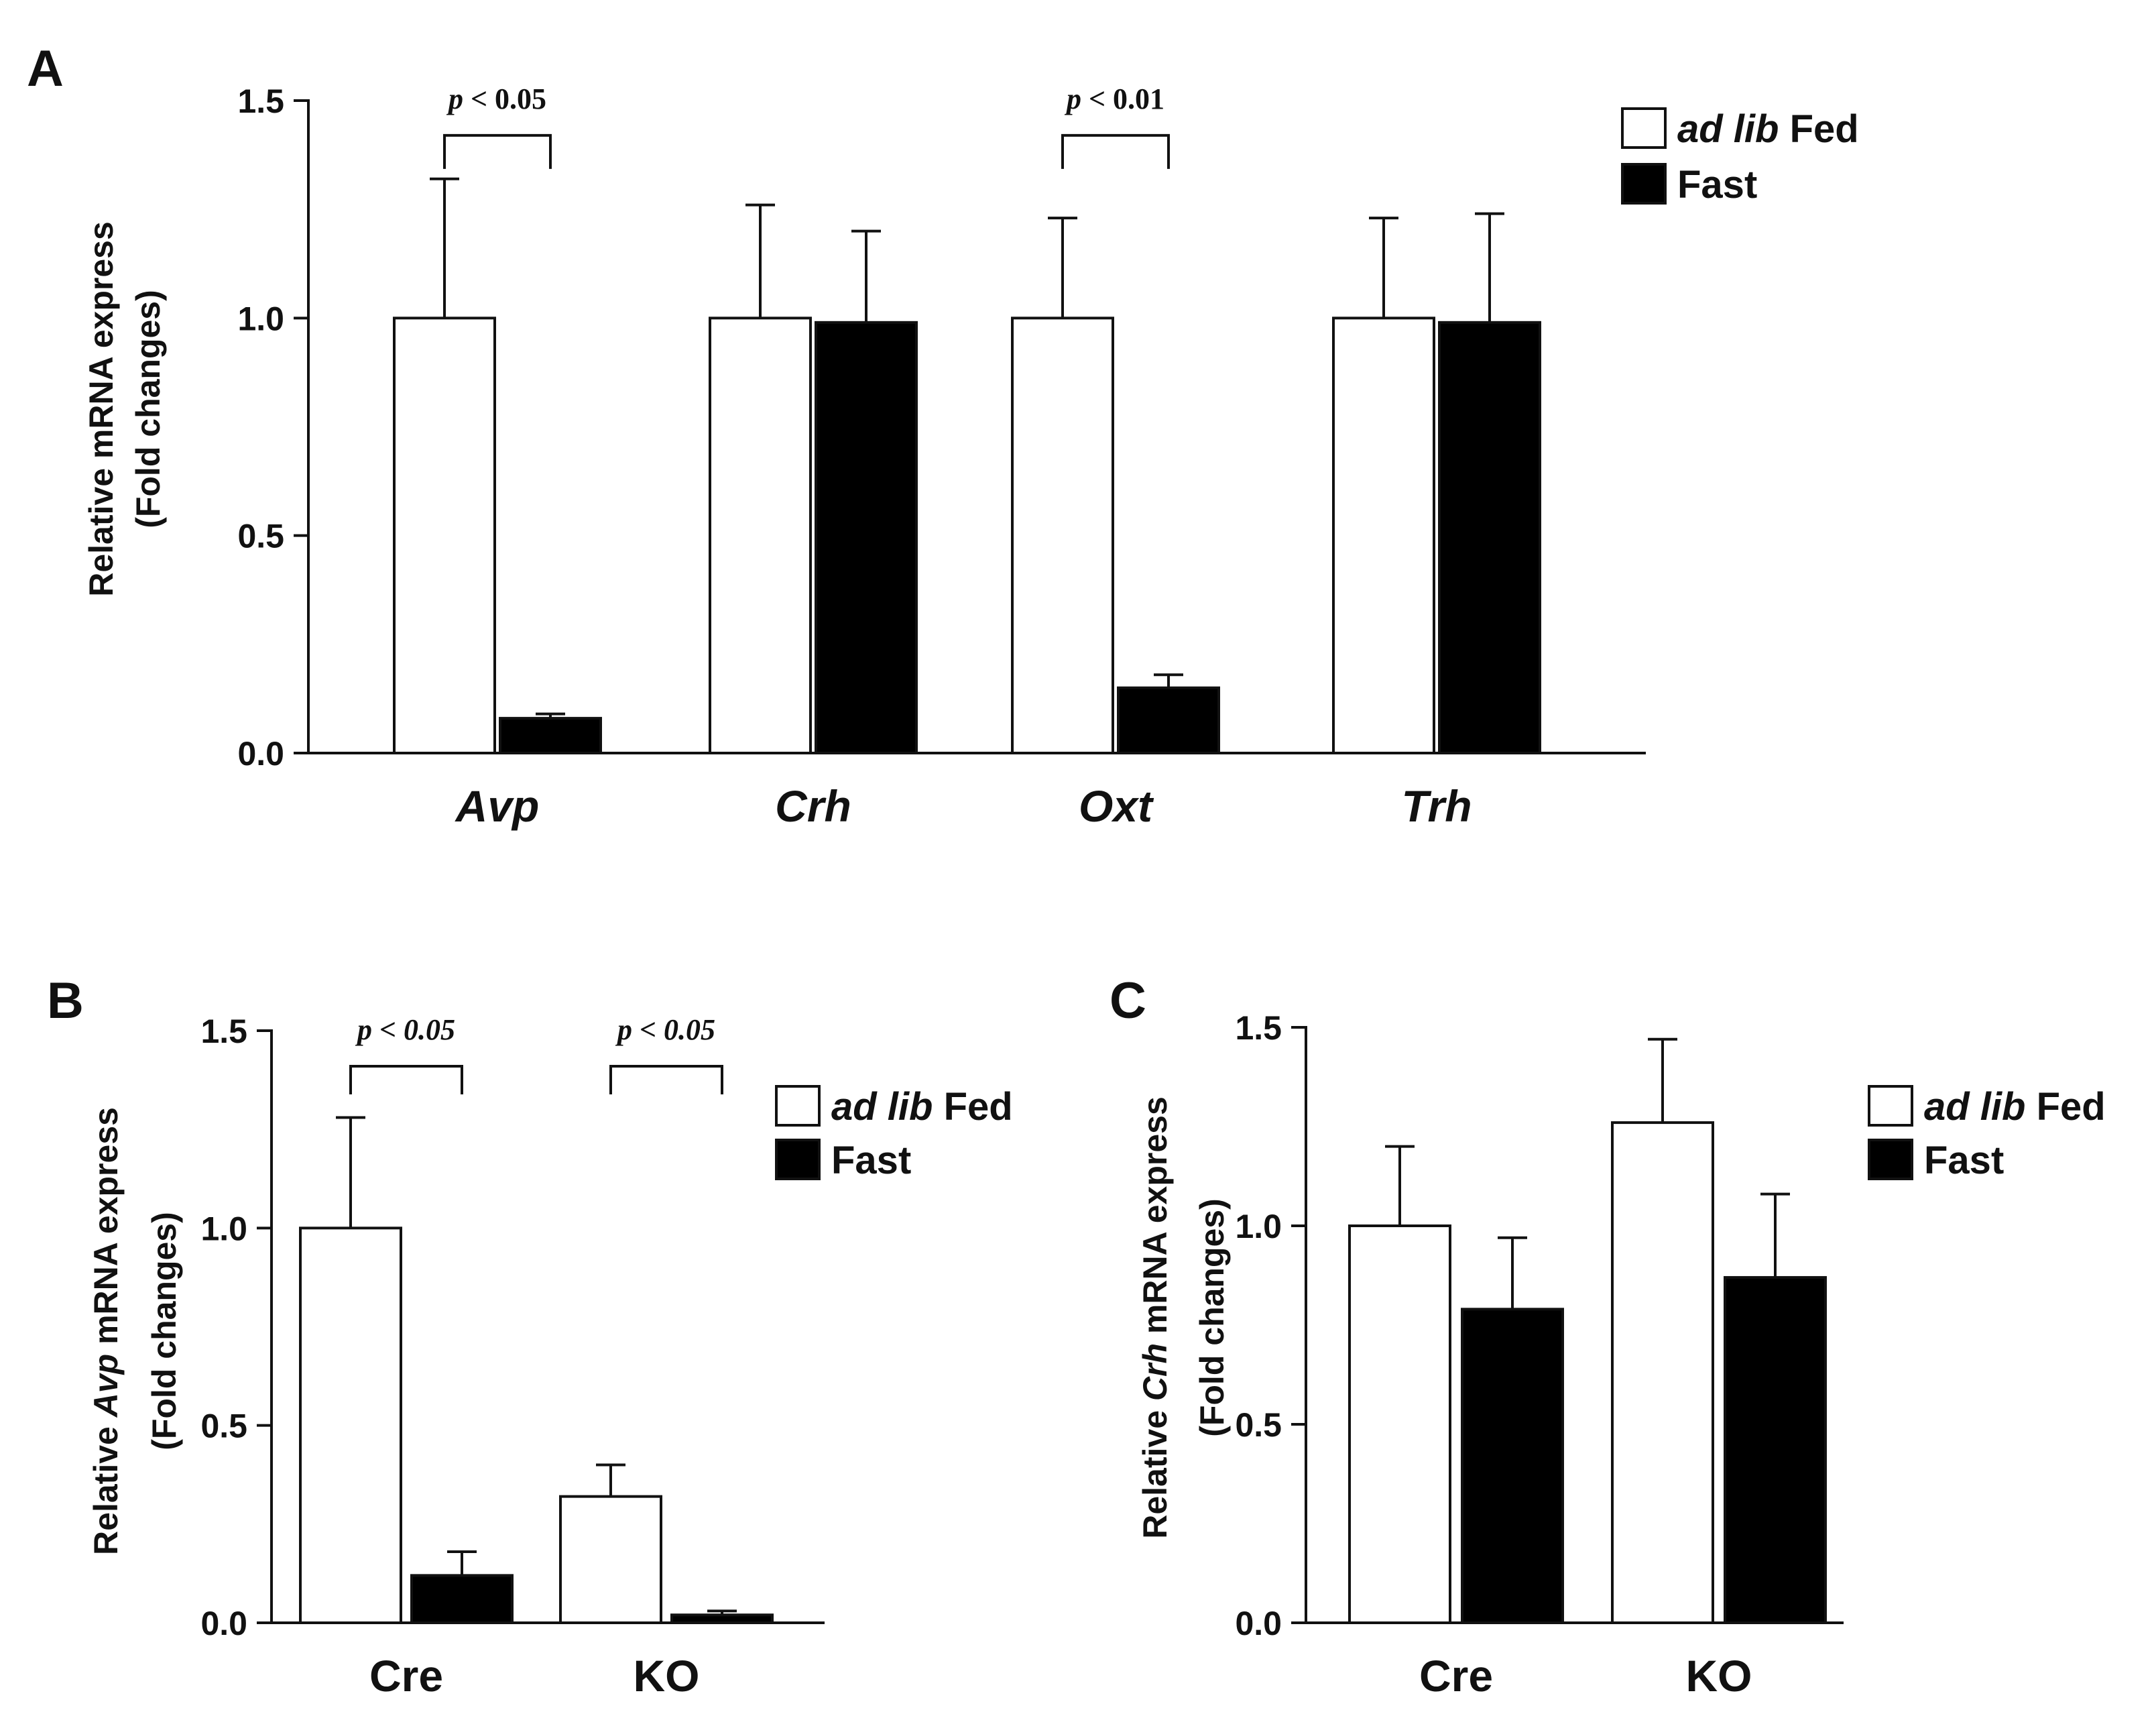 The width and height of the screenshot is (2156, 1714). Describe the element at coordinates (1168, 720) in the screenshot. I see `bar-oxt-fast` at that location.